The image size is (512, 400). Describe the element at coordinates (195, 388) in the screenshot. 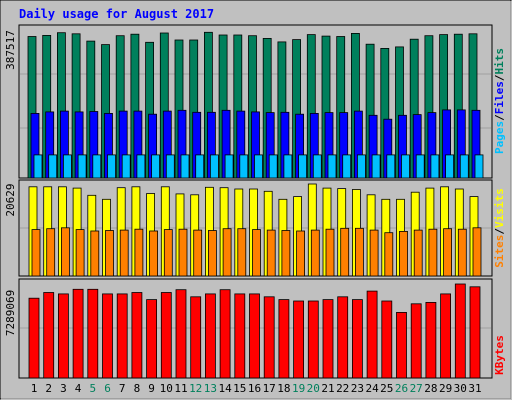

I see `x-tick-label: 12` at that location.